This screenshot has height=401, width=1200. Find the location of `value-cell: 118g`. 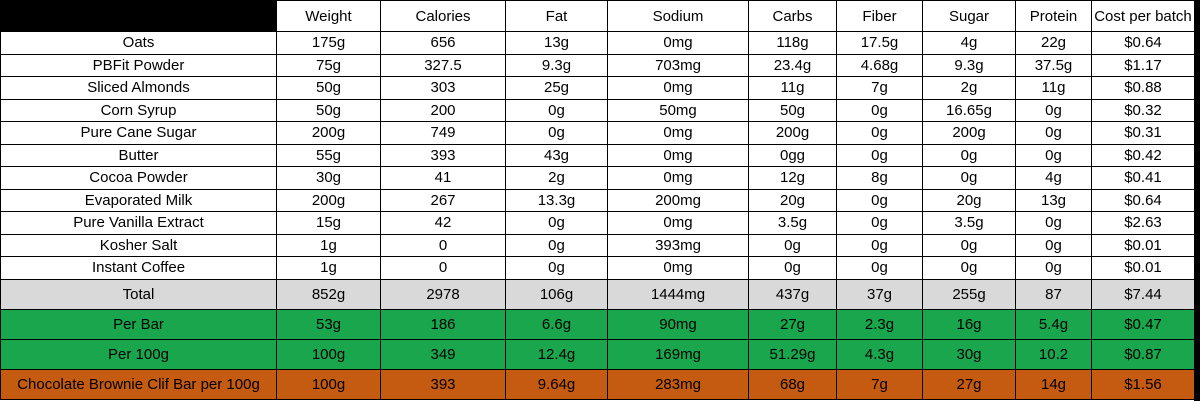

value-cell: 118g is located at coordinates (792, 43).